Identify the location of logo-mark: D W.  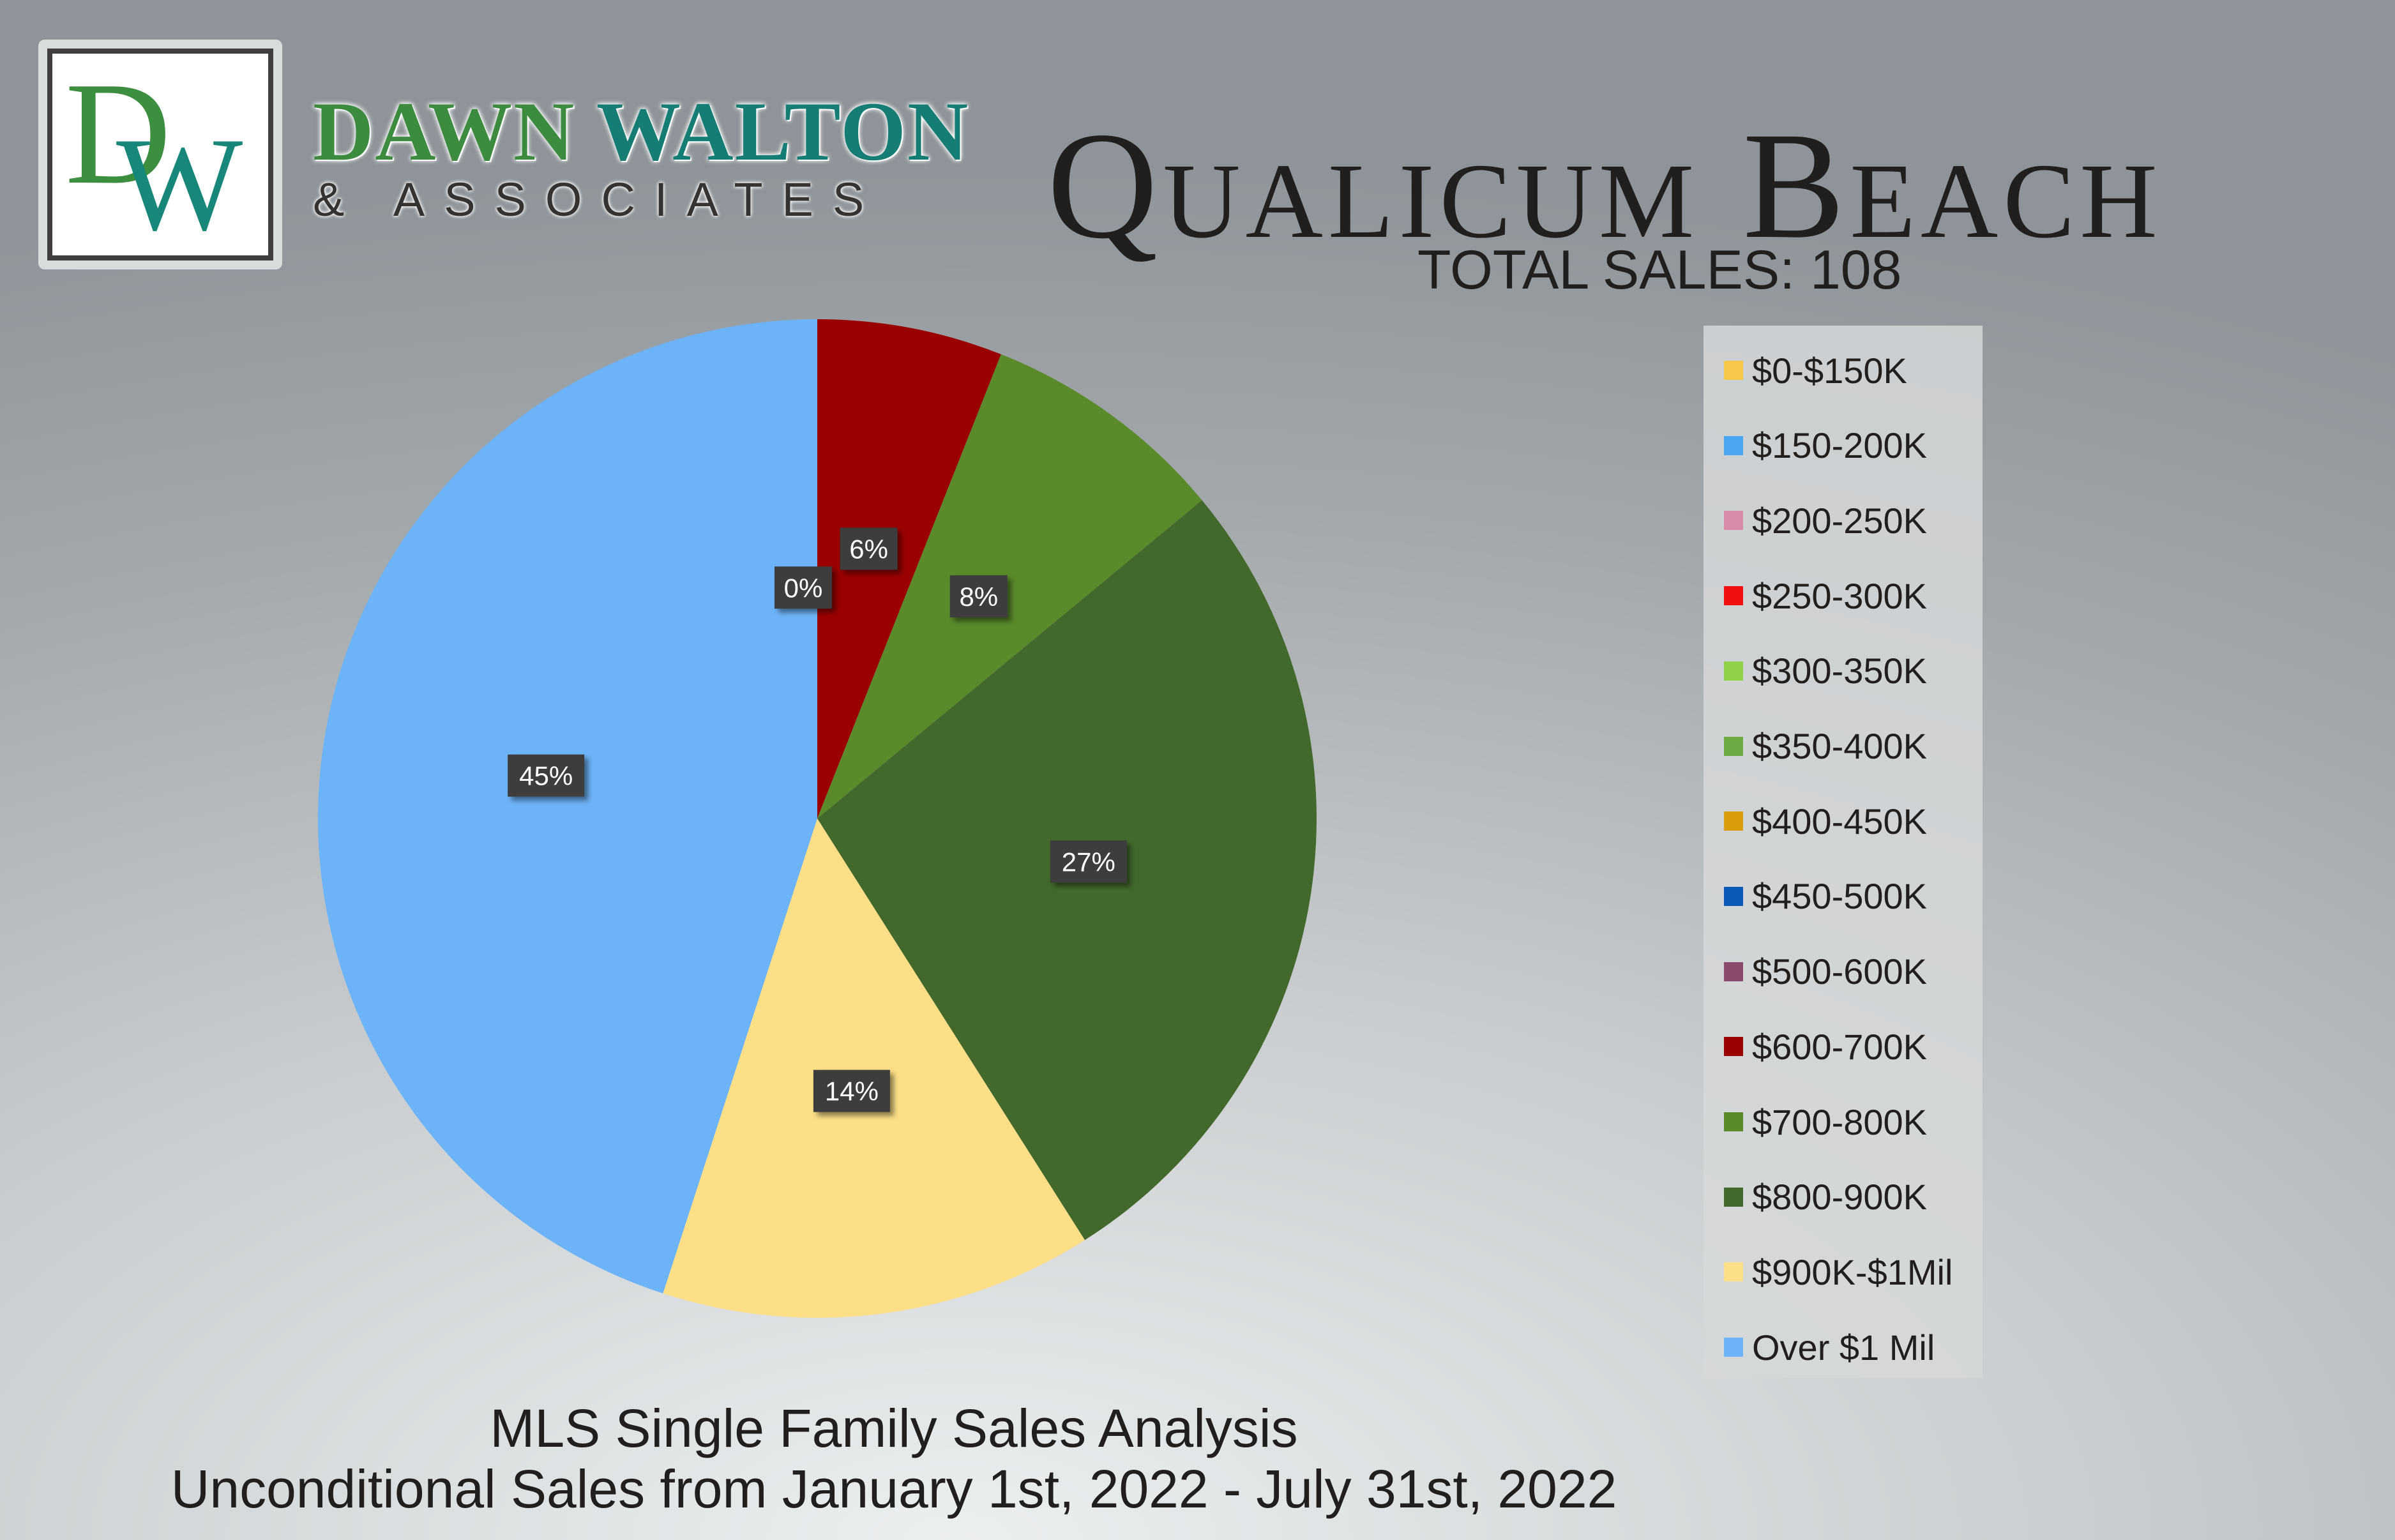
(160, 154).